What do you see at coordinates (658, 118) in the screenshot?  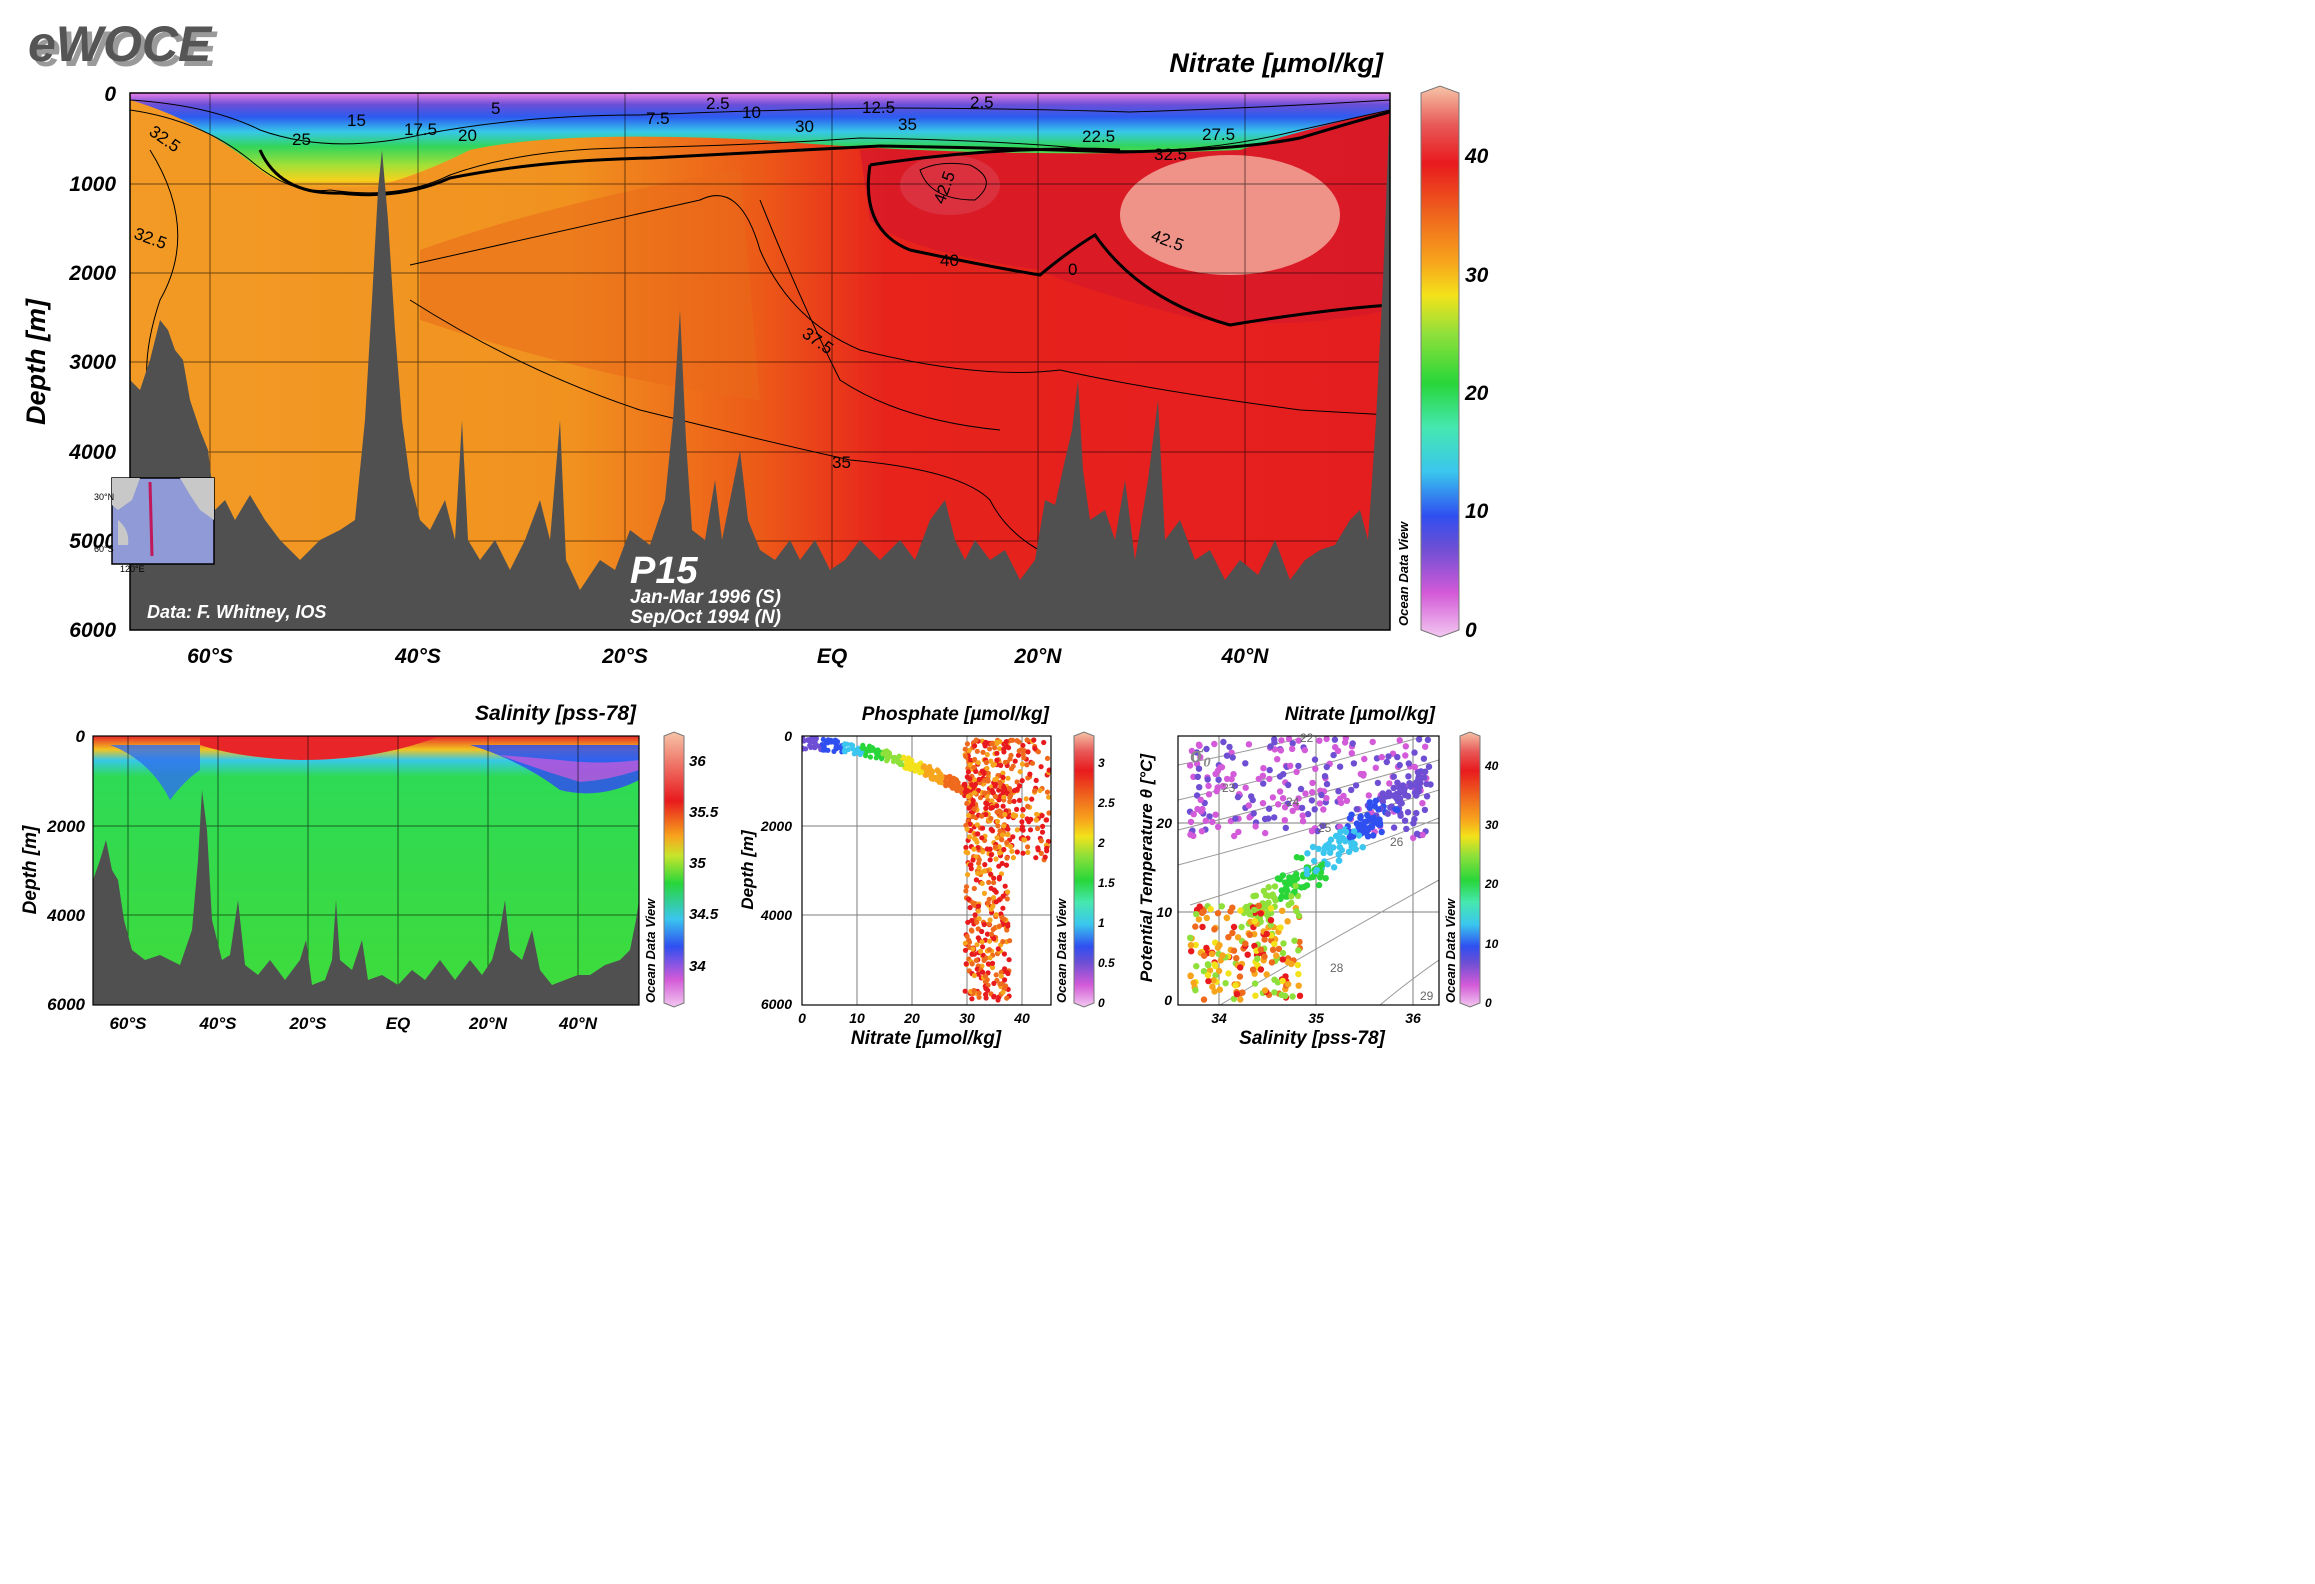 I see `contour-label: 7.5` at bounding box center [658, 118].